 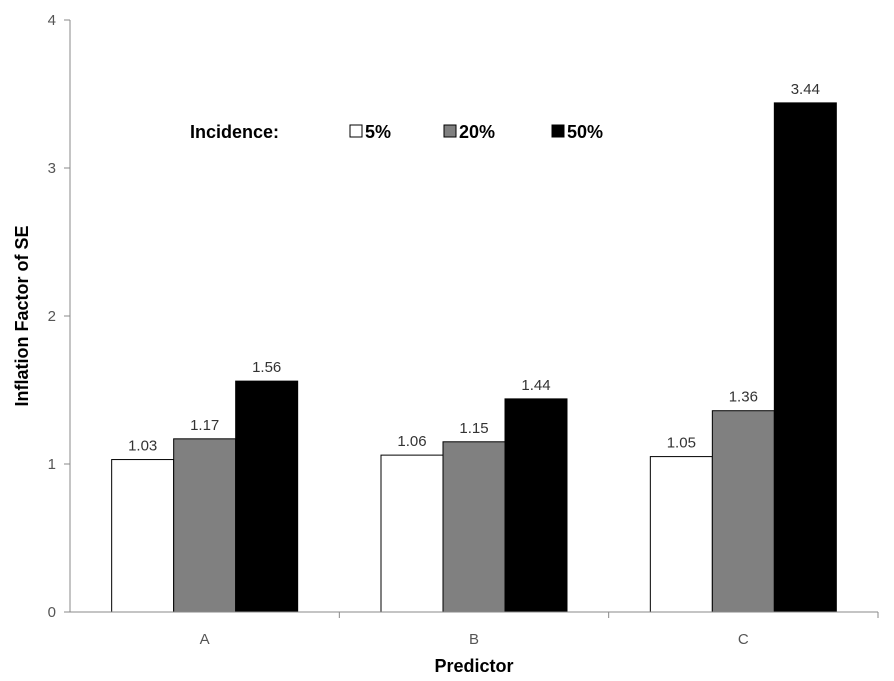 I want to click on legend-title: Incidence:, so click(x=234, y=132).